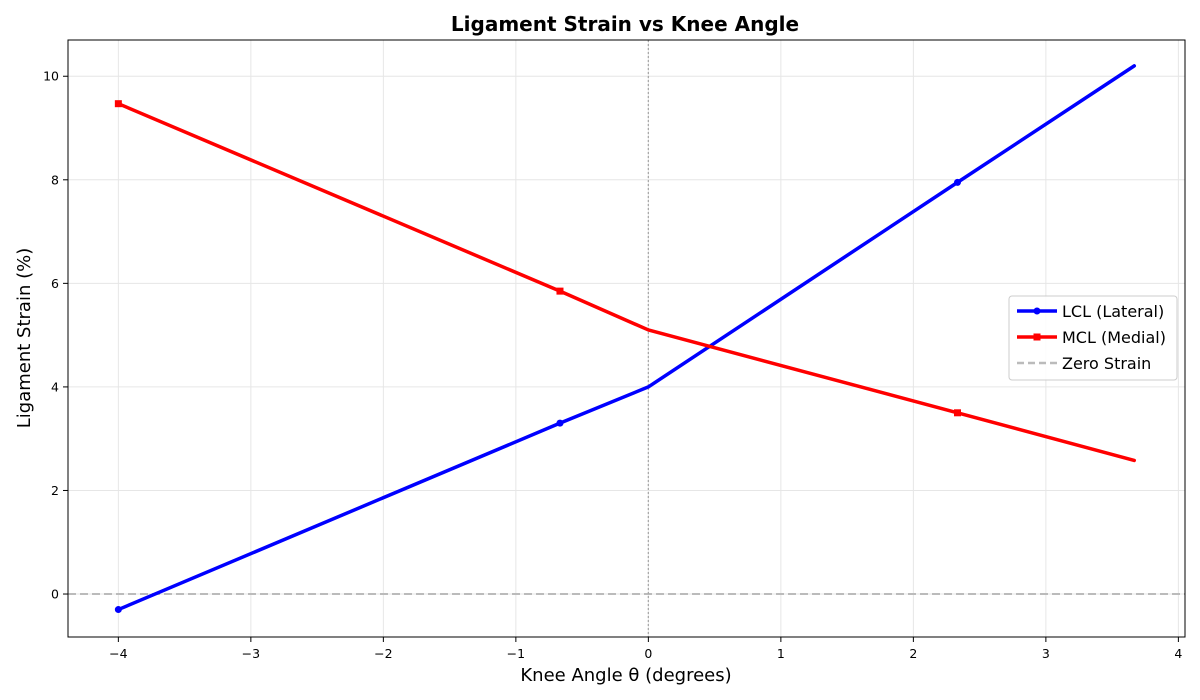 The image size is (1200, 700). What do you see at coordinates (118, 653) in the screenshot?
I see `x-tick-label: −4` at bounding box center [118, 653].